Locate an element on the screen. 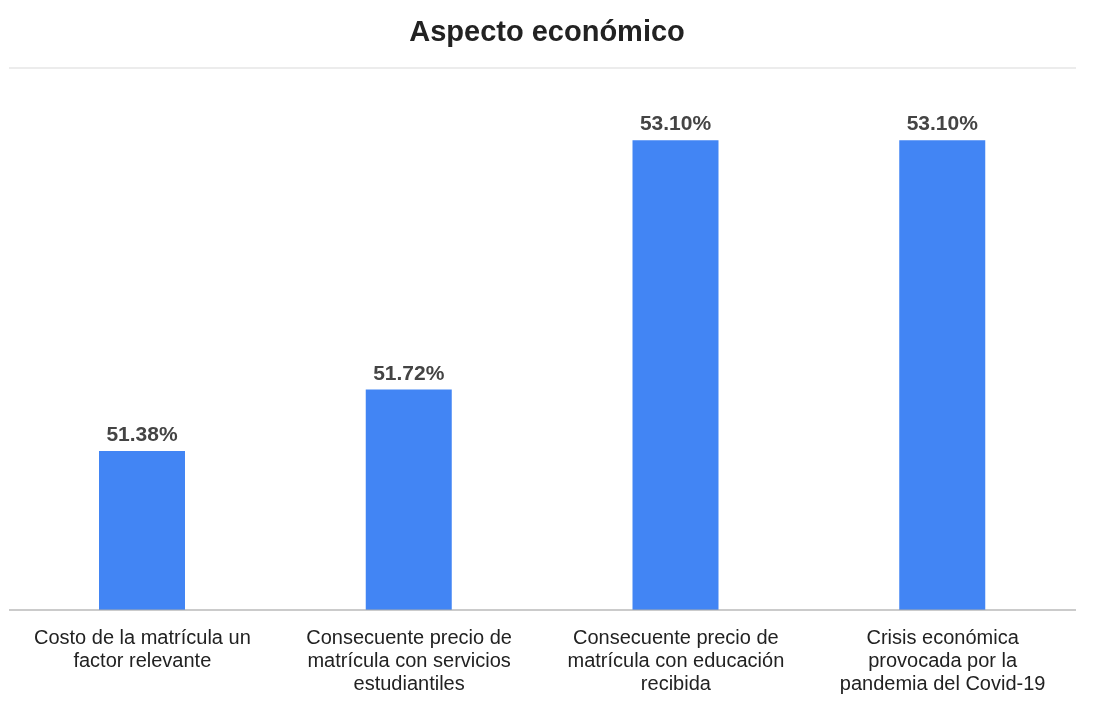  x-tick-label: Consecuente precio de matrícula con educación recibida is located at coordinates (676, 660).